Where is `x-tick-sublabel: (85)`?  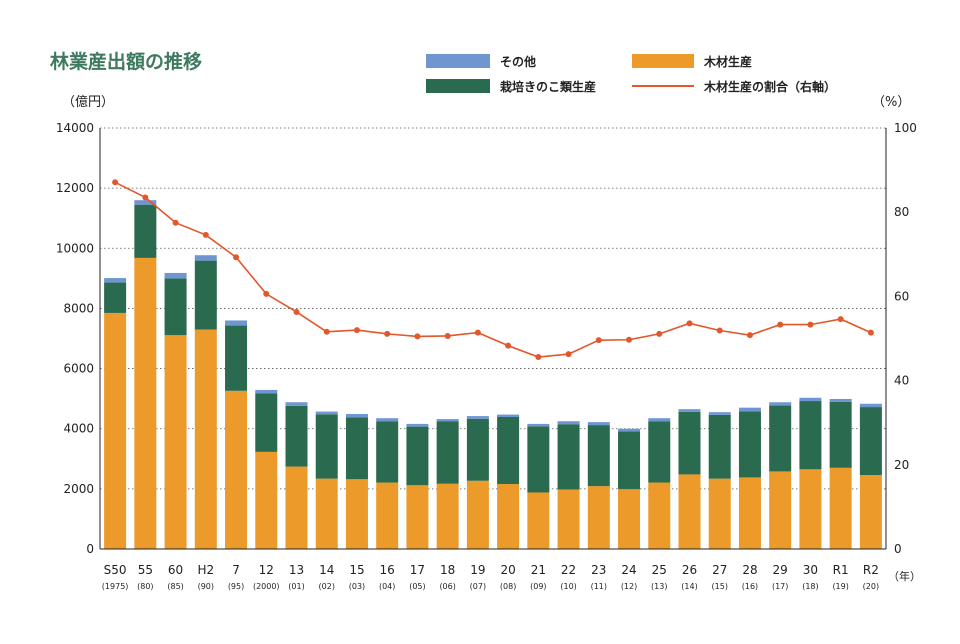 x-tick-sublabel: (85) is located at coordinates (175, 586).